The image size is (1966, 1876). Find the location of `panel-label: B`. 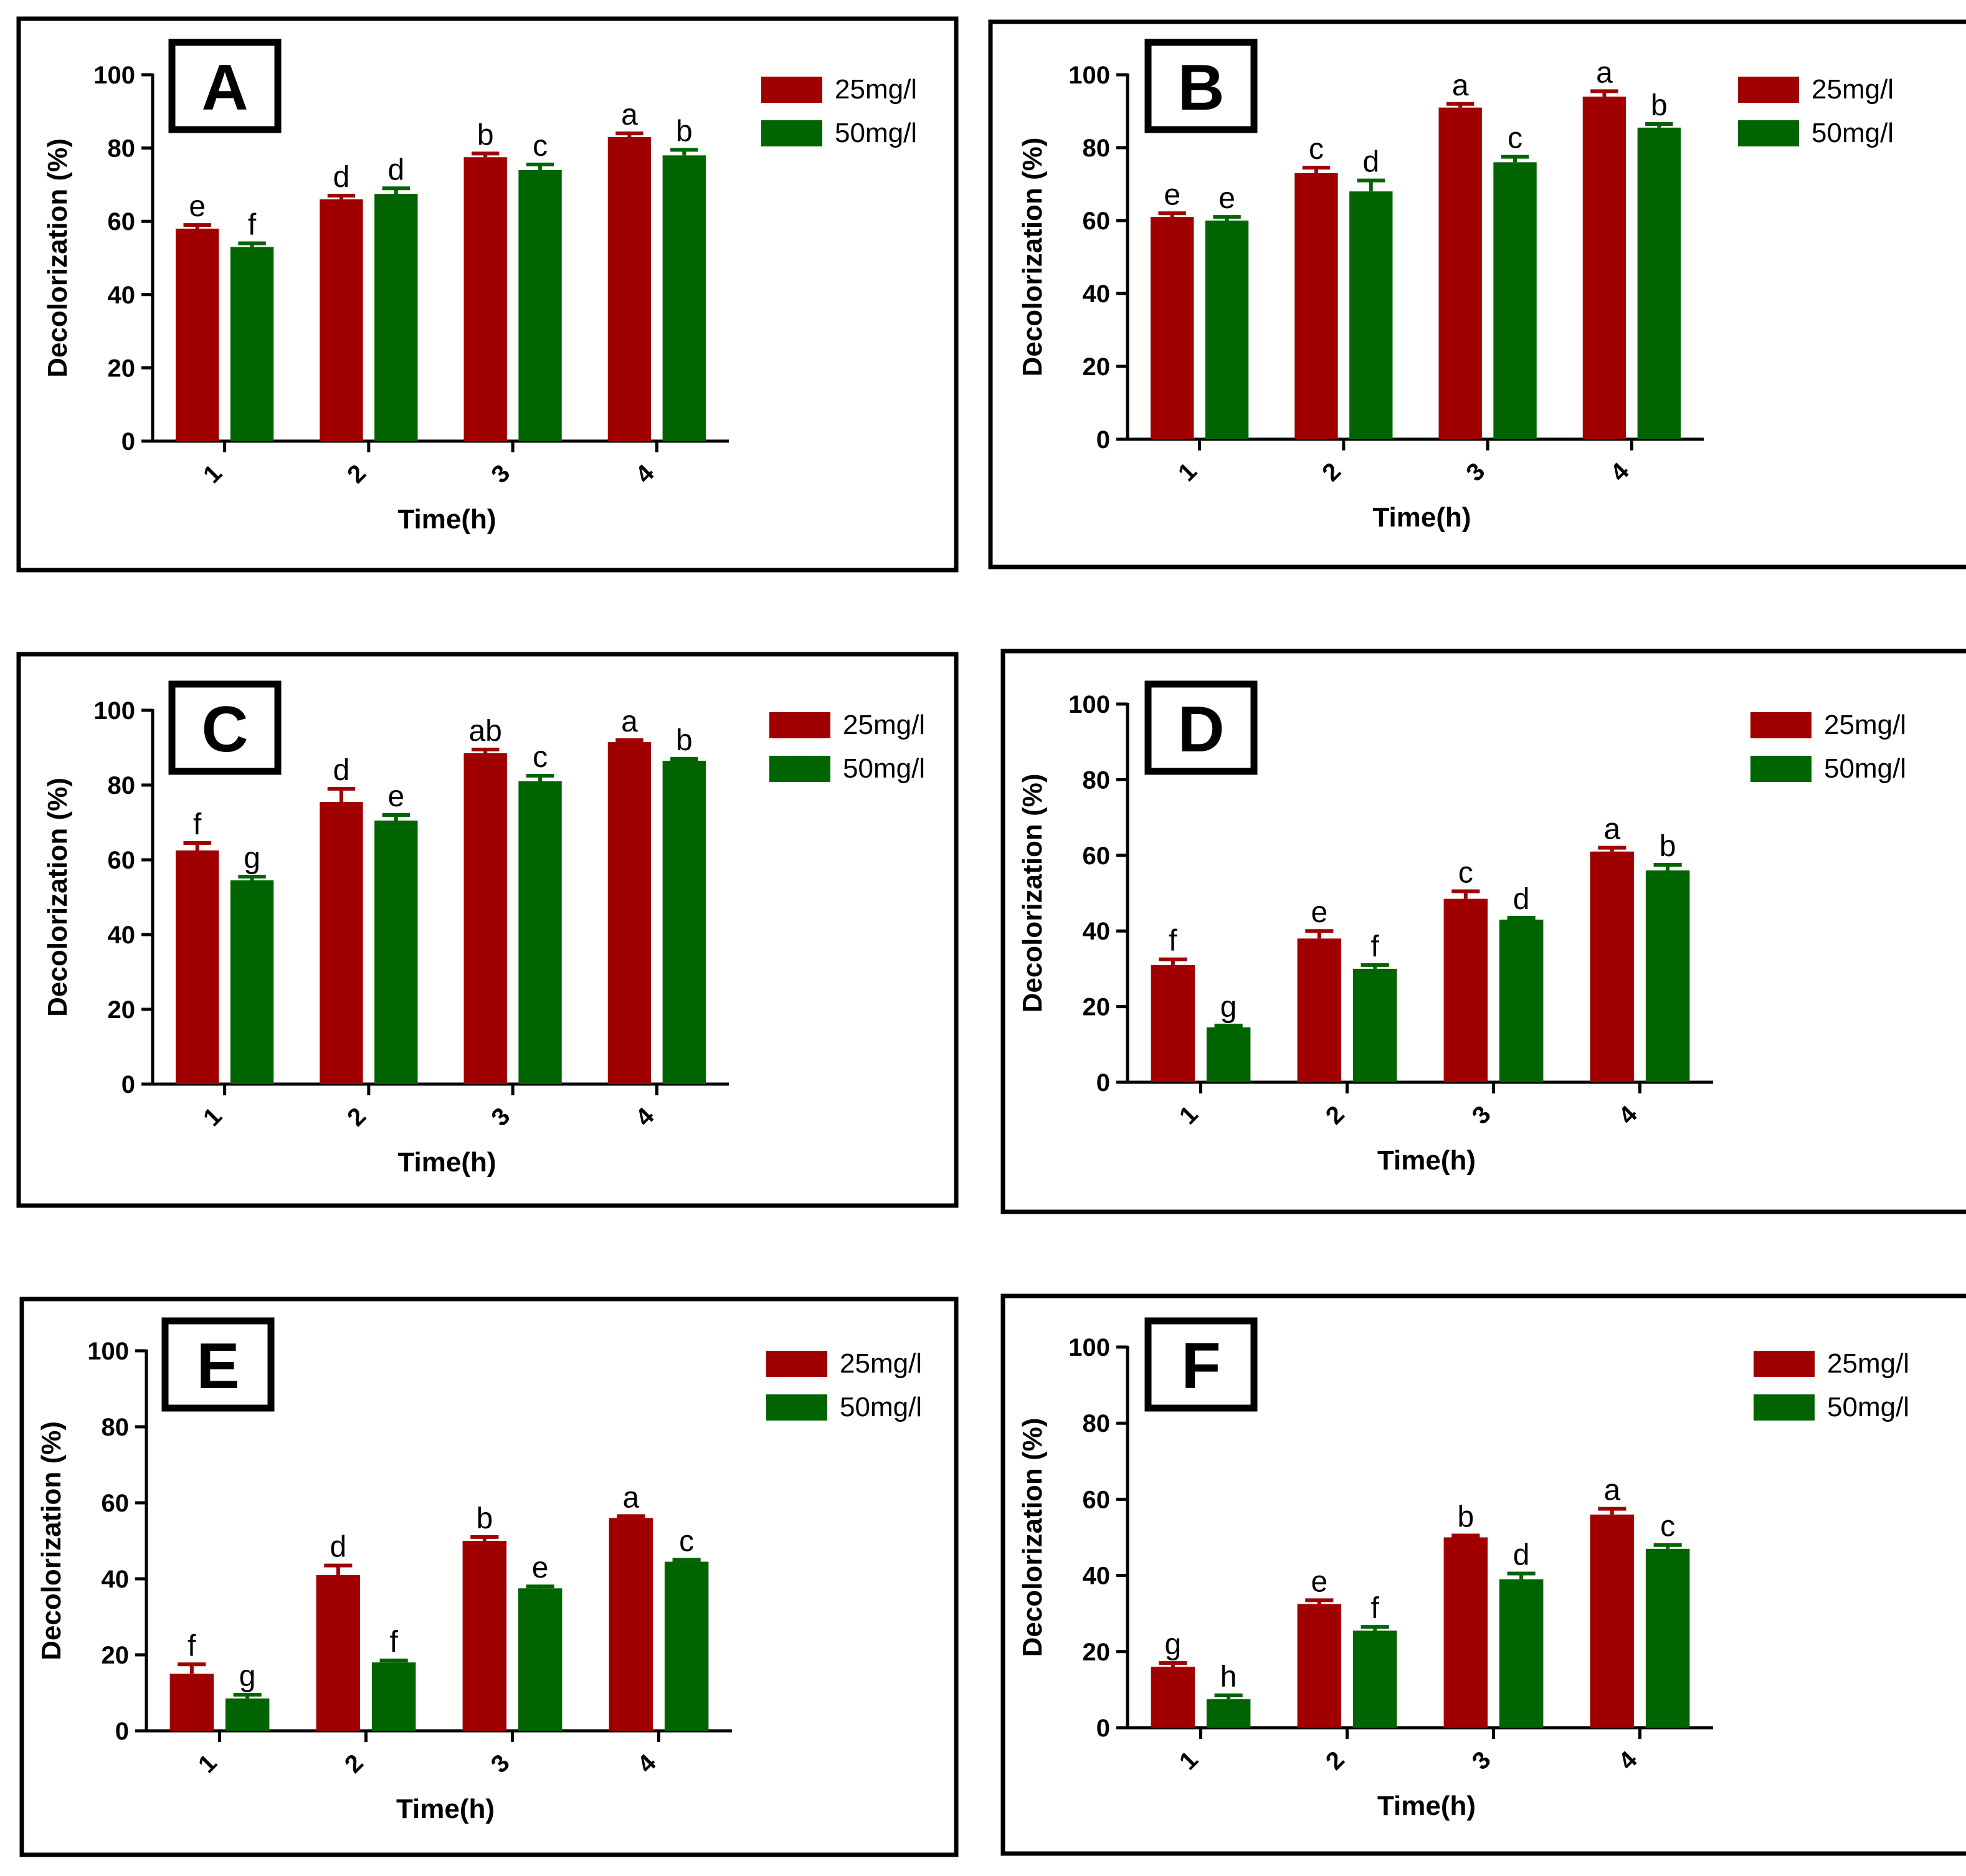

panel-label: B is located at coordinates (1200, 88).